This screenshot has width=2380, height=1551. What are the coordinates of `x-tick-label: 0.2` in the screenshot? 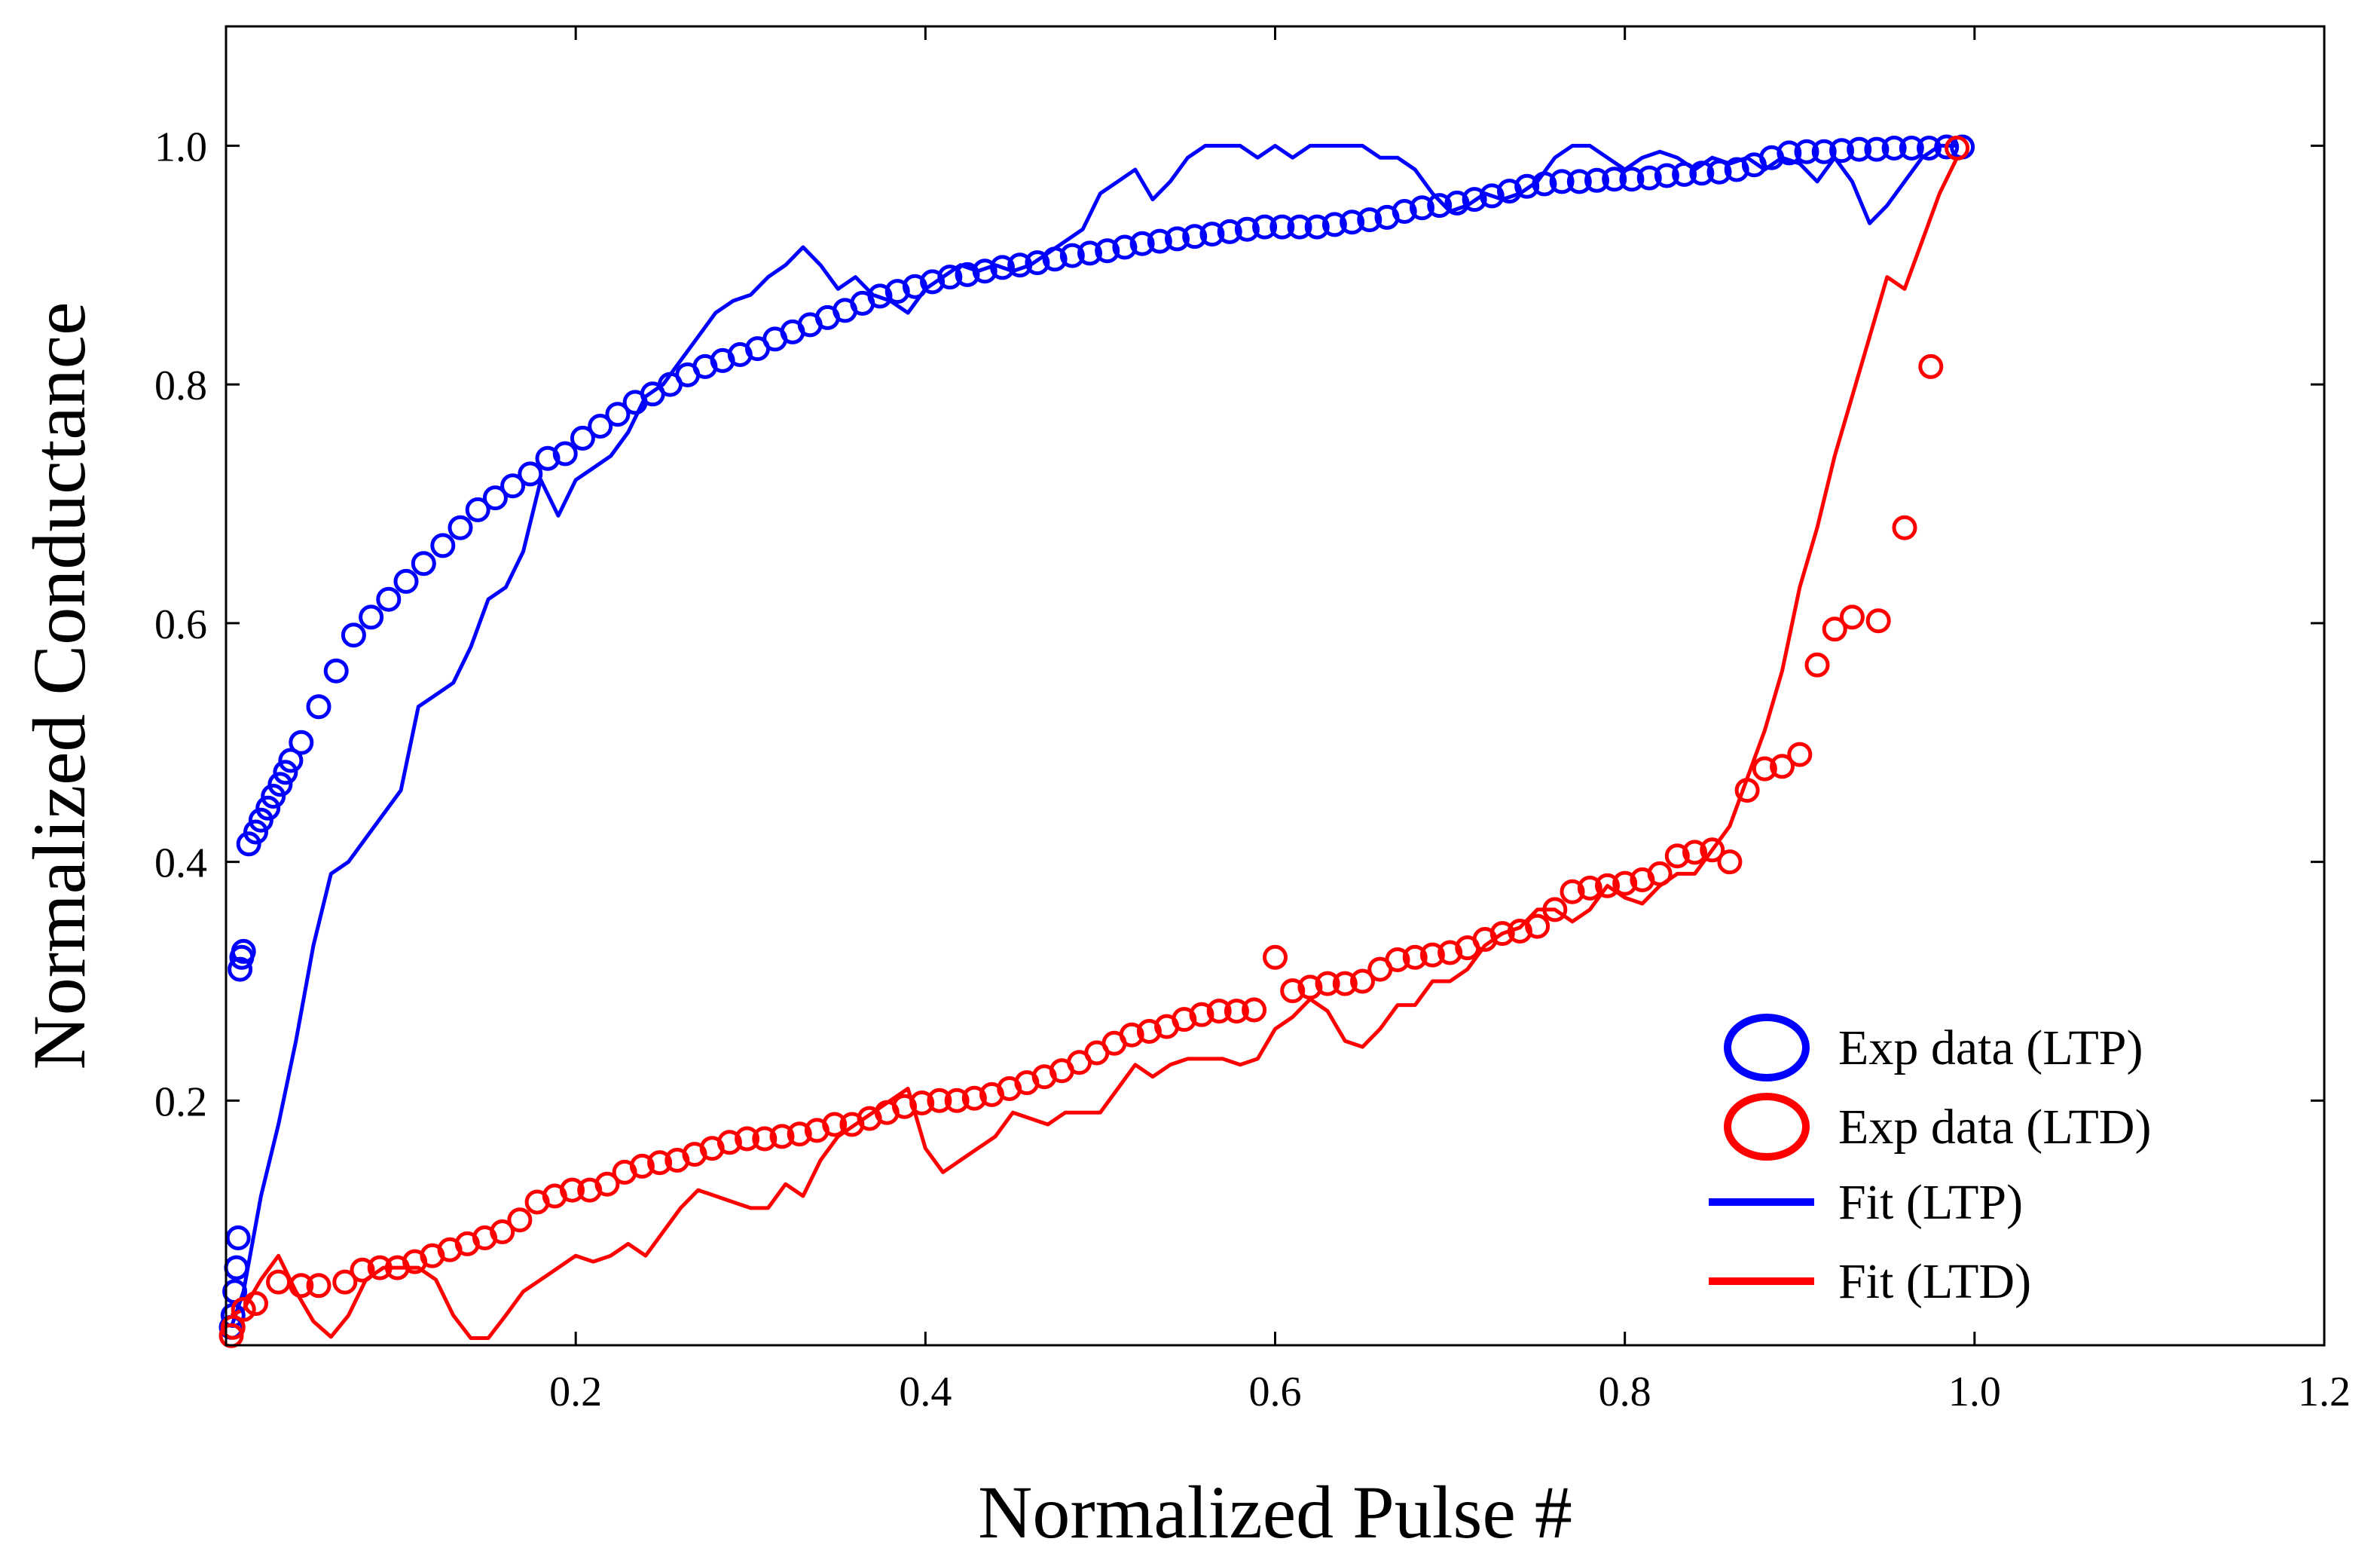 It's located at (575, 1392).